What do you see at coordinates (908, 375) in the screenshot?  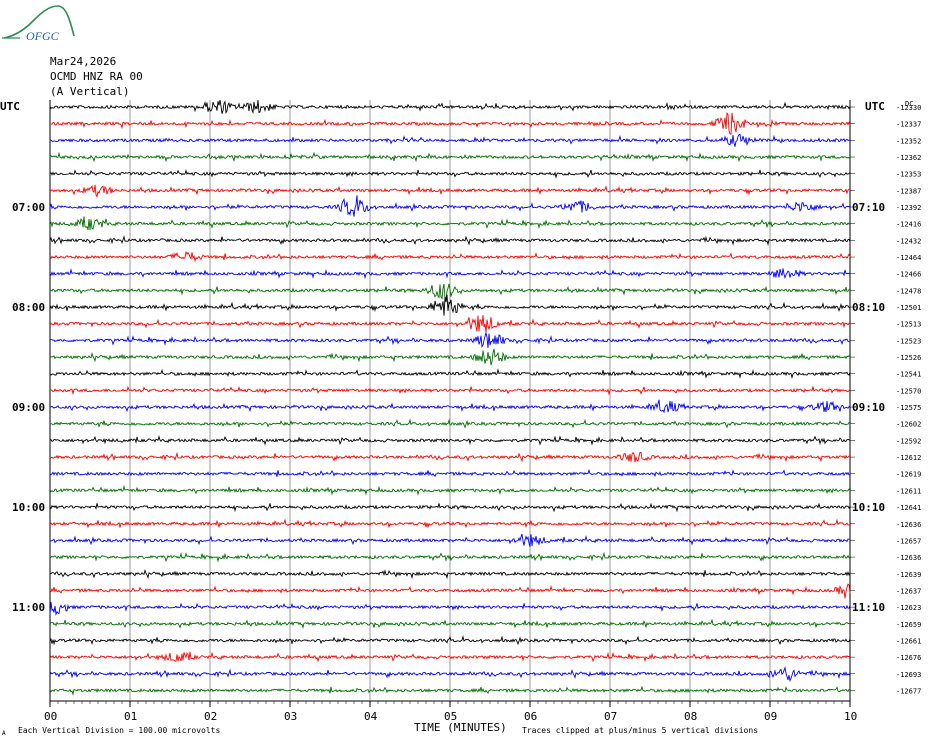 I see `dc-offset-label: -12541` at bounding box center [908, 375].